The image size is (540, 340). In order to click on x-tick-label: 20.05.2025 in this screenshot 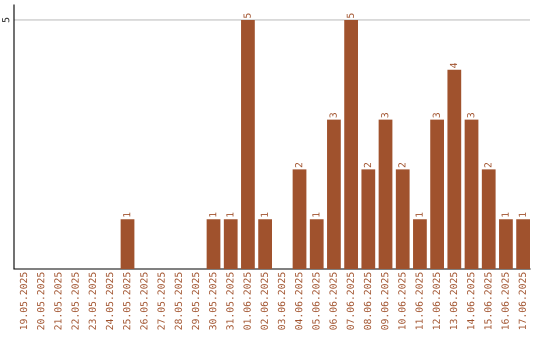, I will do `click(40, 301)`.